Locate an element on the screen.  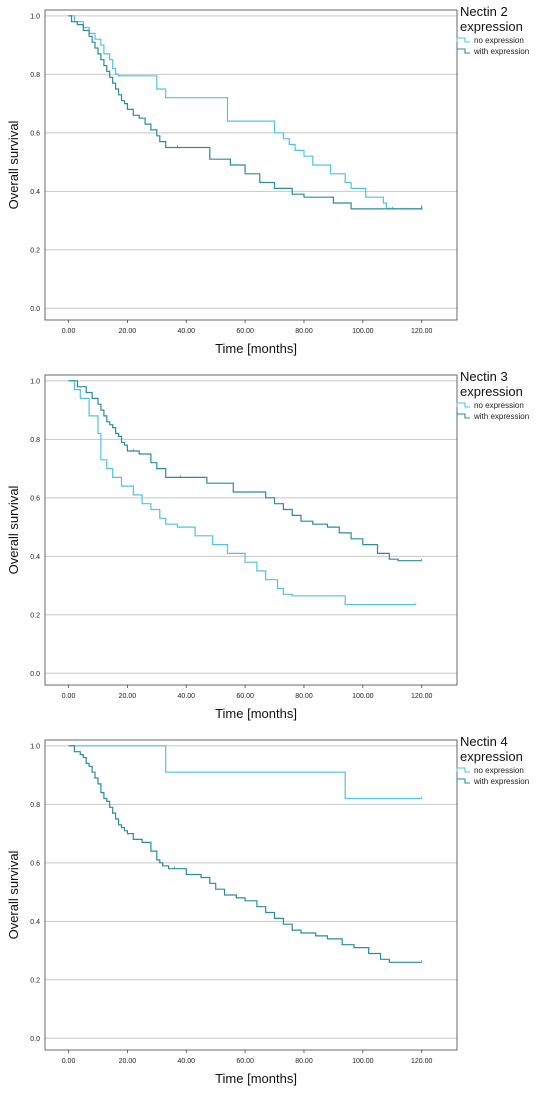
legend-title: Nectin 4 is located at coordinates (484, 741).